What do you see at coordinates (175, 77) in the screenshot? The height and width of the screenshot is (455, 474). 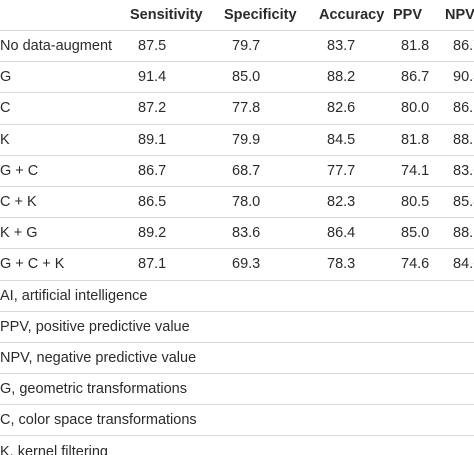 I see `sensitivity-value: 91.4` at bounding box center [175, 77].